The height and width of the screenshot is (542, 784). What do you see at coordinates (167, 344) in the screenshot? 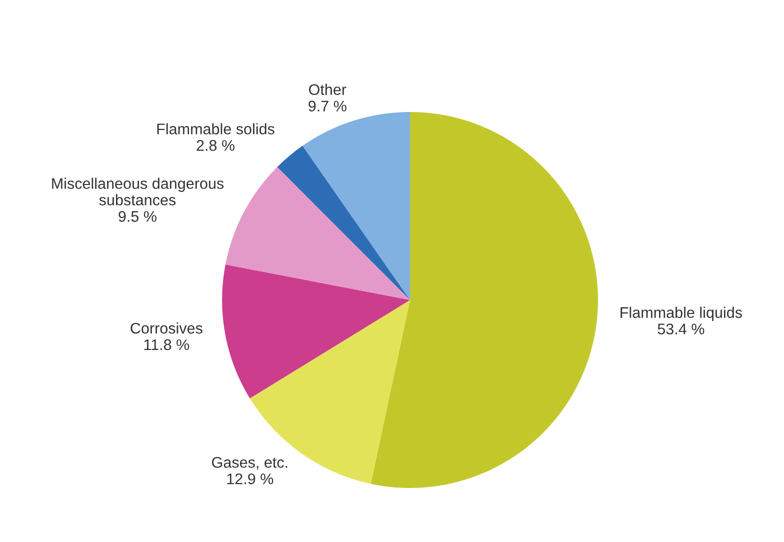
I see `data-label: 11.8 %` at bounding box center [167, 344].